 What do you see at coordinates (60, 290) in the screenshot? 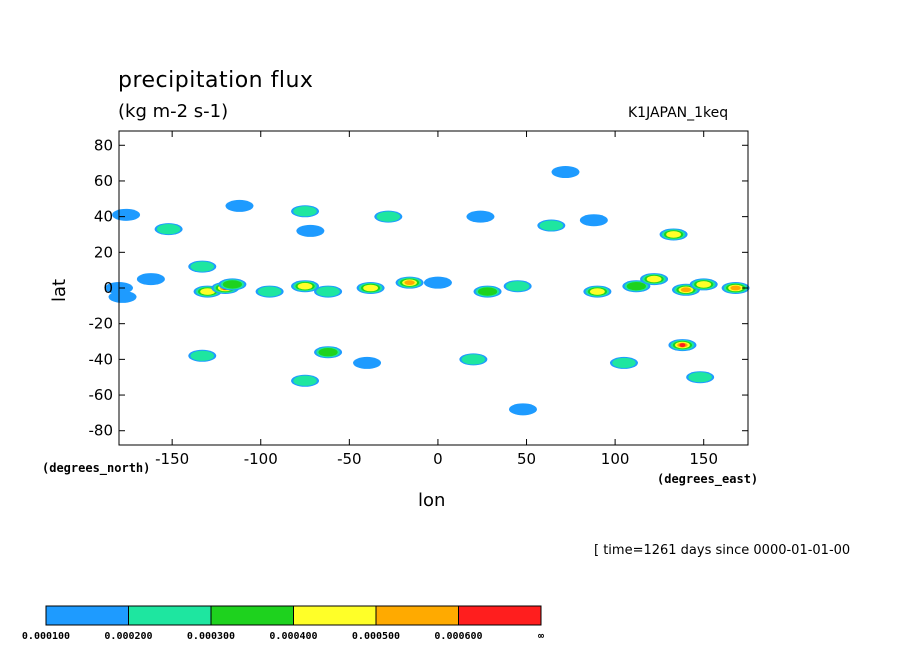
I see `y-axis-label: lat` at bounding box center [60, 290].